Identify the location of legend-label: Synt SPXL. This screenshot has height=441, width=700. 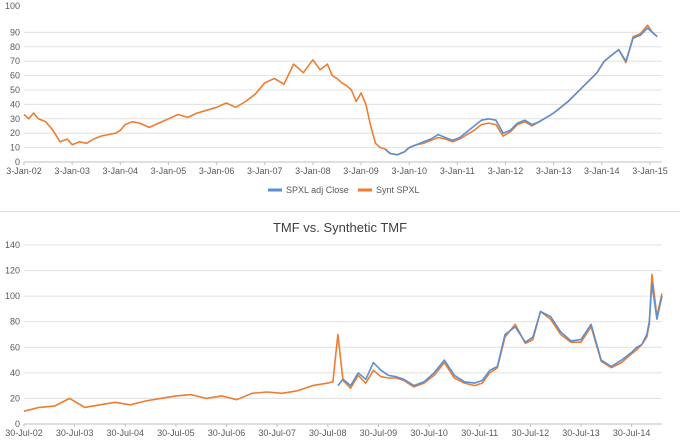
(398, 190).